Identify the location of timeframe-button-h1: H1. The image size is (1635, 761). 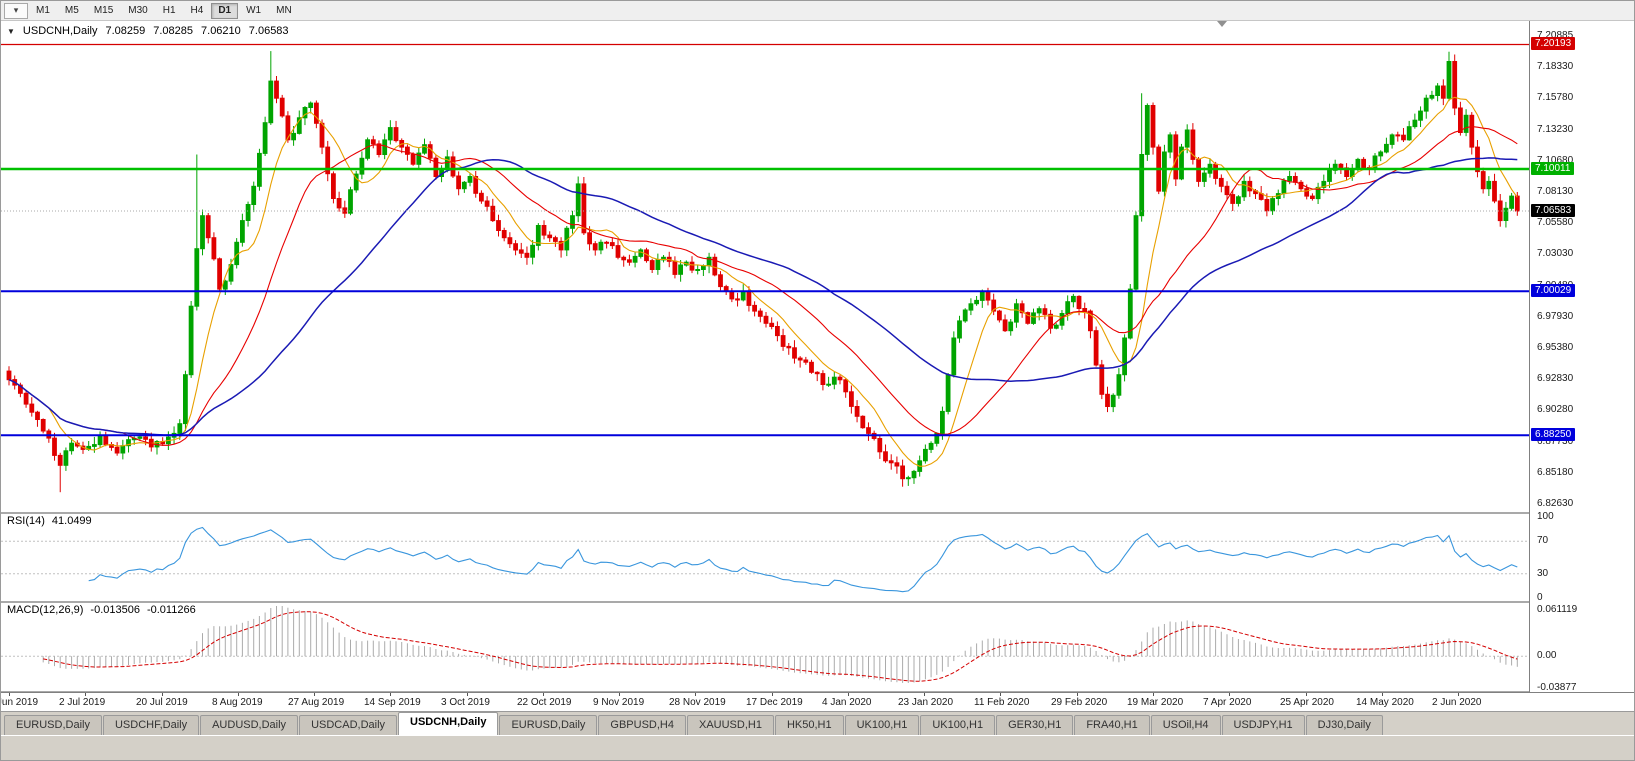
(169, 10).